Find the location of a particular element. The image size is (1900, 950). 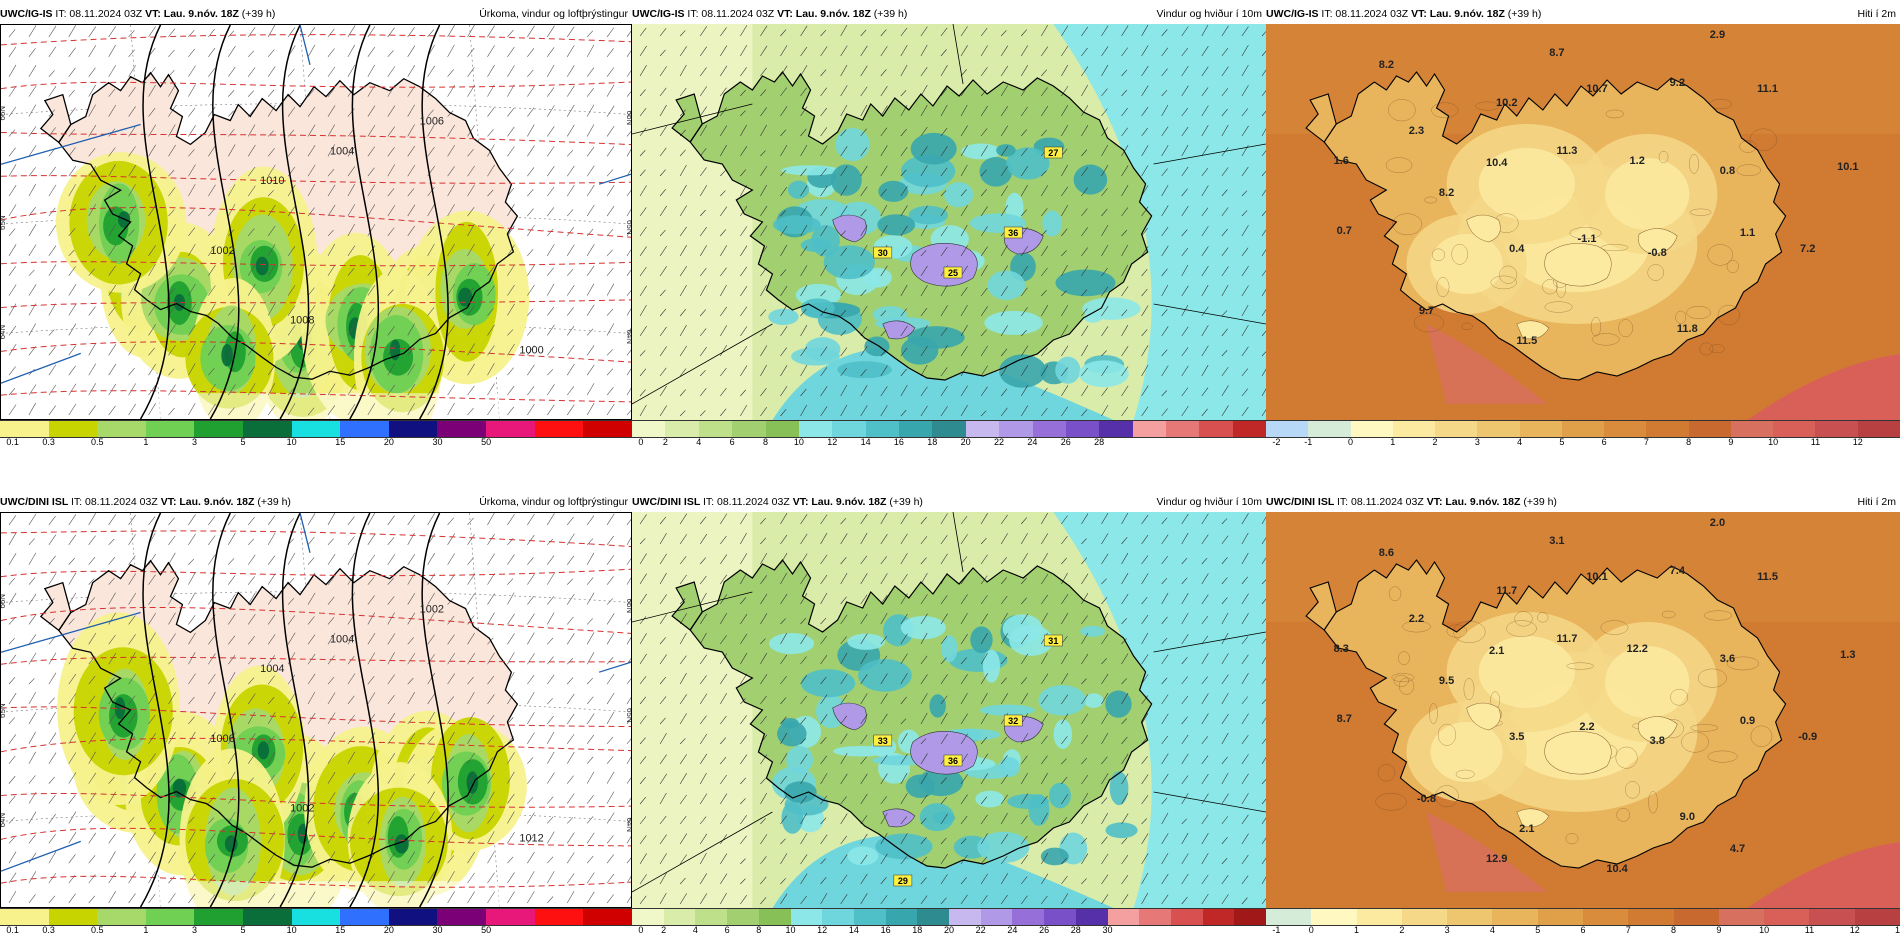

colorbar-tick-label: 30 is located at coordinates (437, 930).